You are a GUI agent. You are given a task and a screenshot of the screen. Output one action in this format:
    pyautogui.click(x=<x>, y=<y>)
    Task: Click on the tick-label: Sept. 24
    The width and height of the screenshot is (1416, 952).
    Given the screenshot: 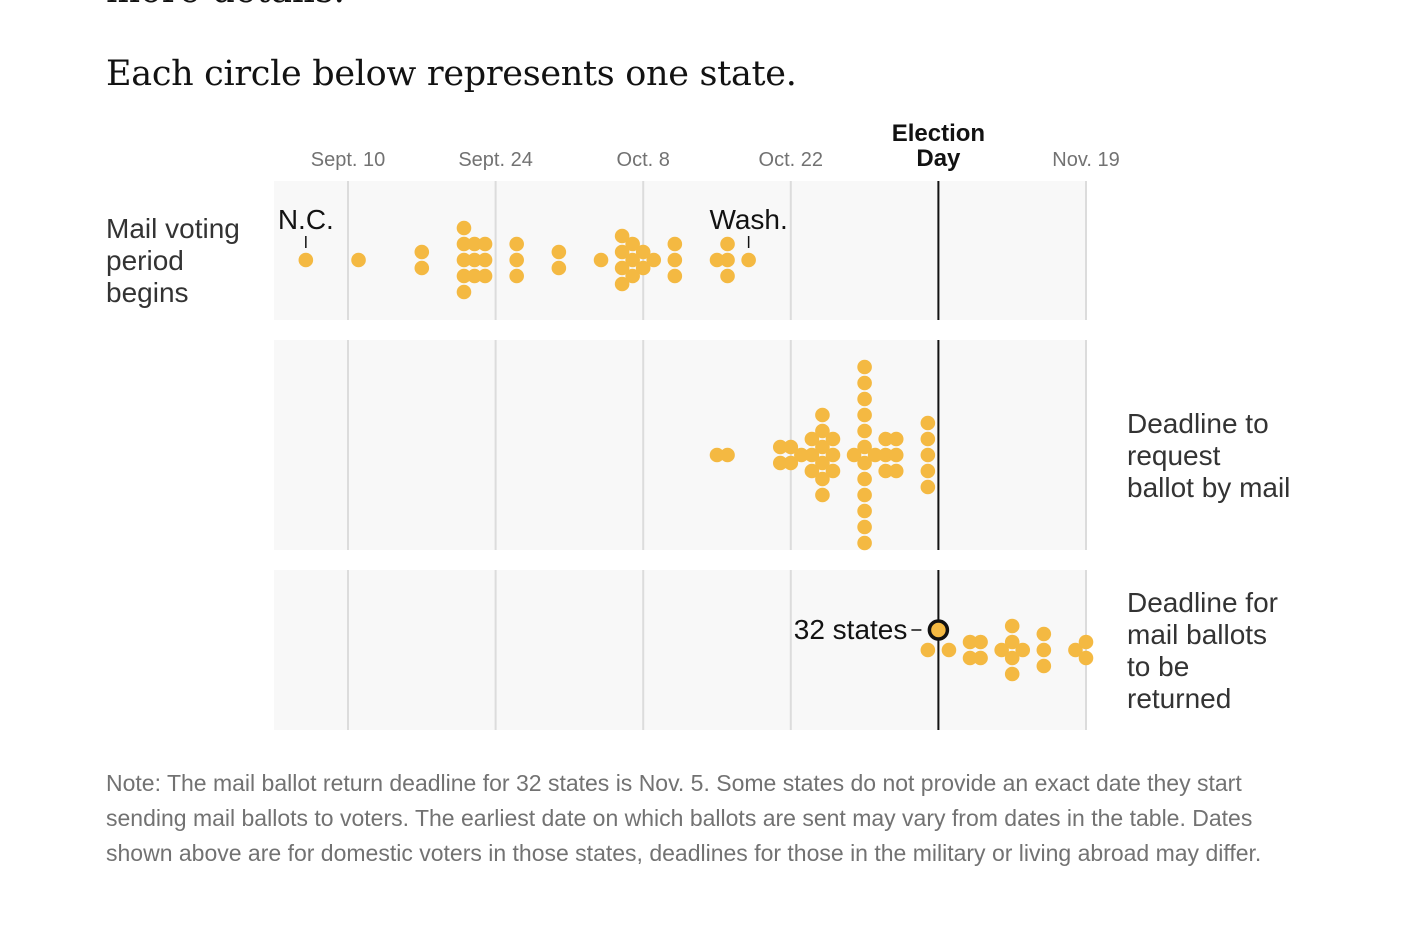 What is the action you would take?
    pyautogui.click(x=495, y=160)
    